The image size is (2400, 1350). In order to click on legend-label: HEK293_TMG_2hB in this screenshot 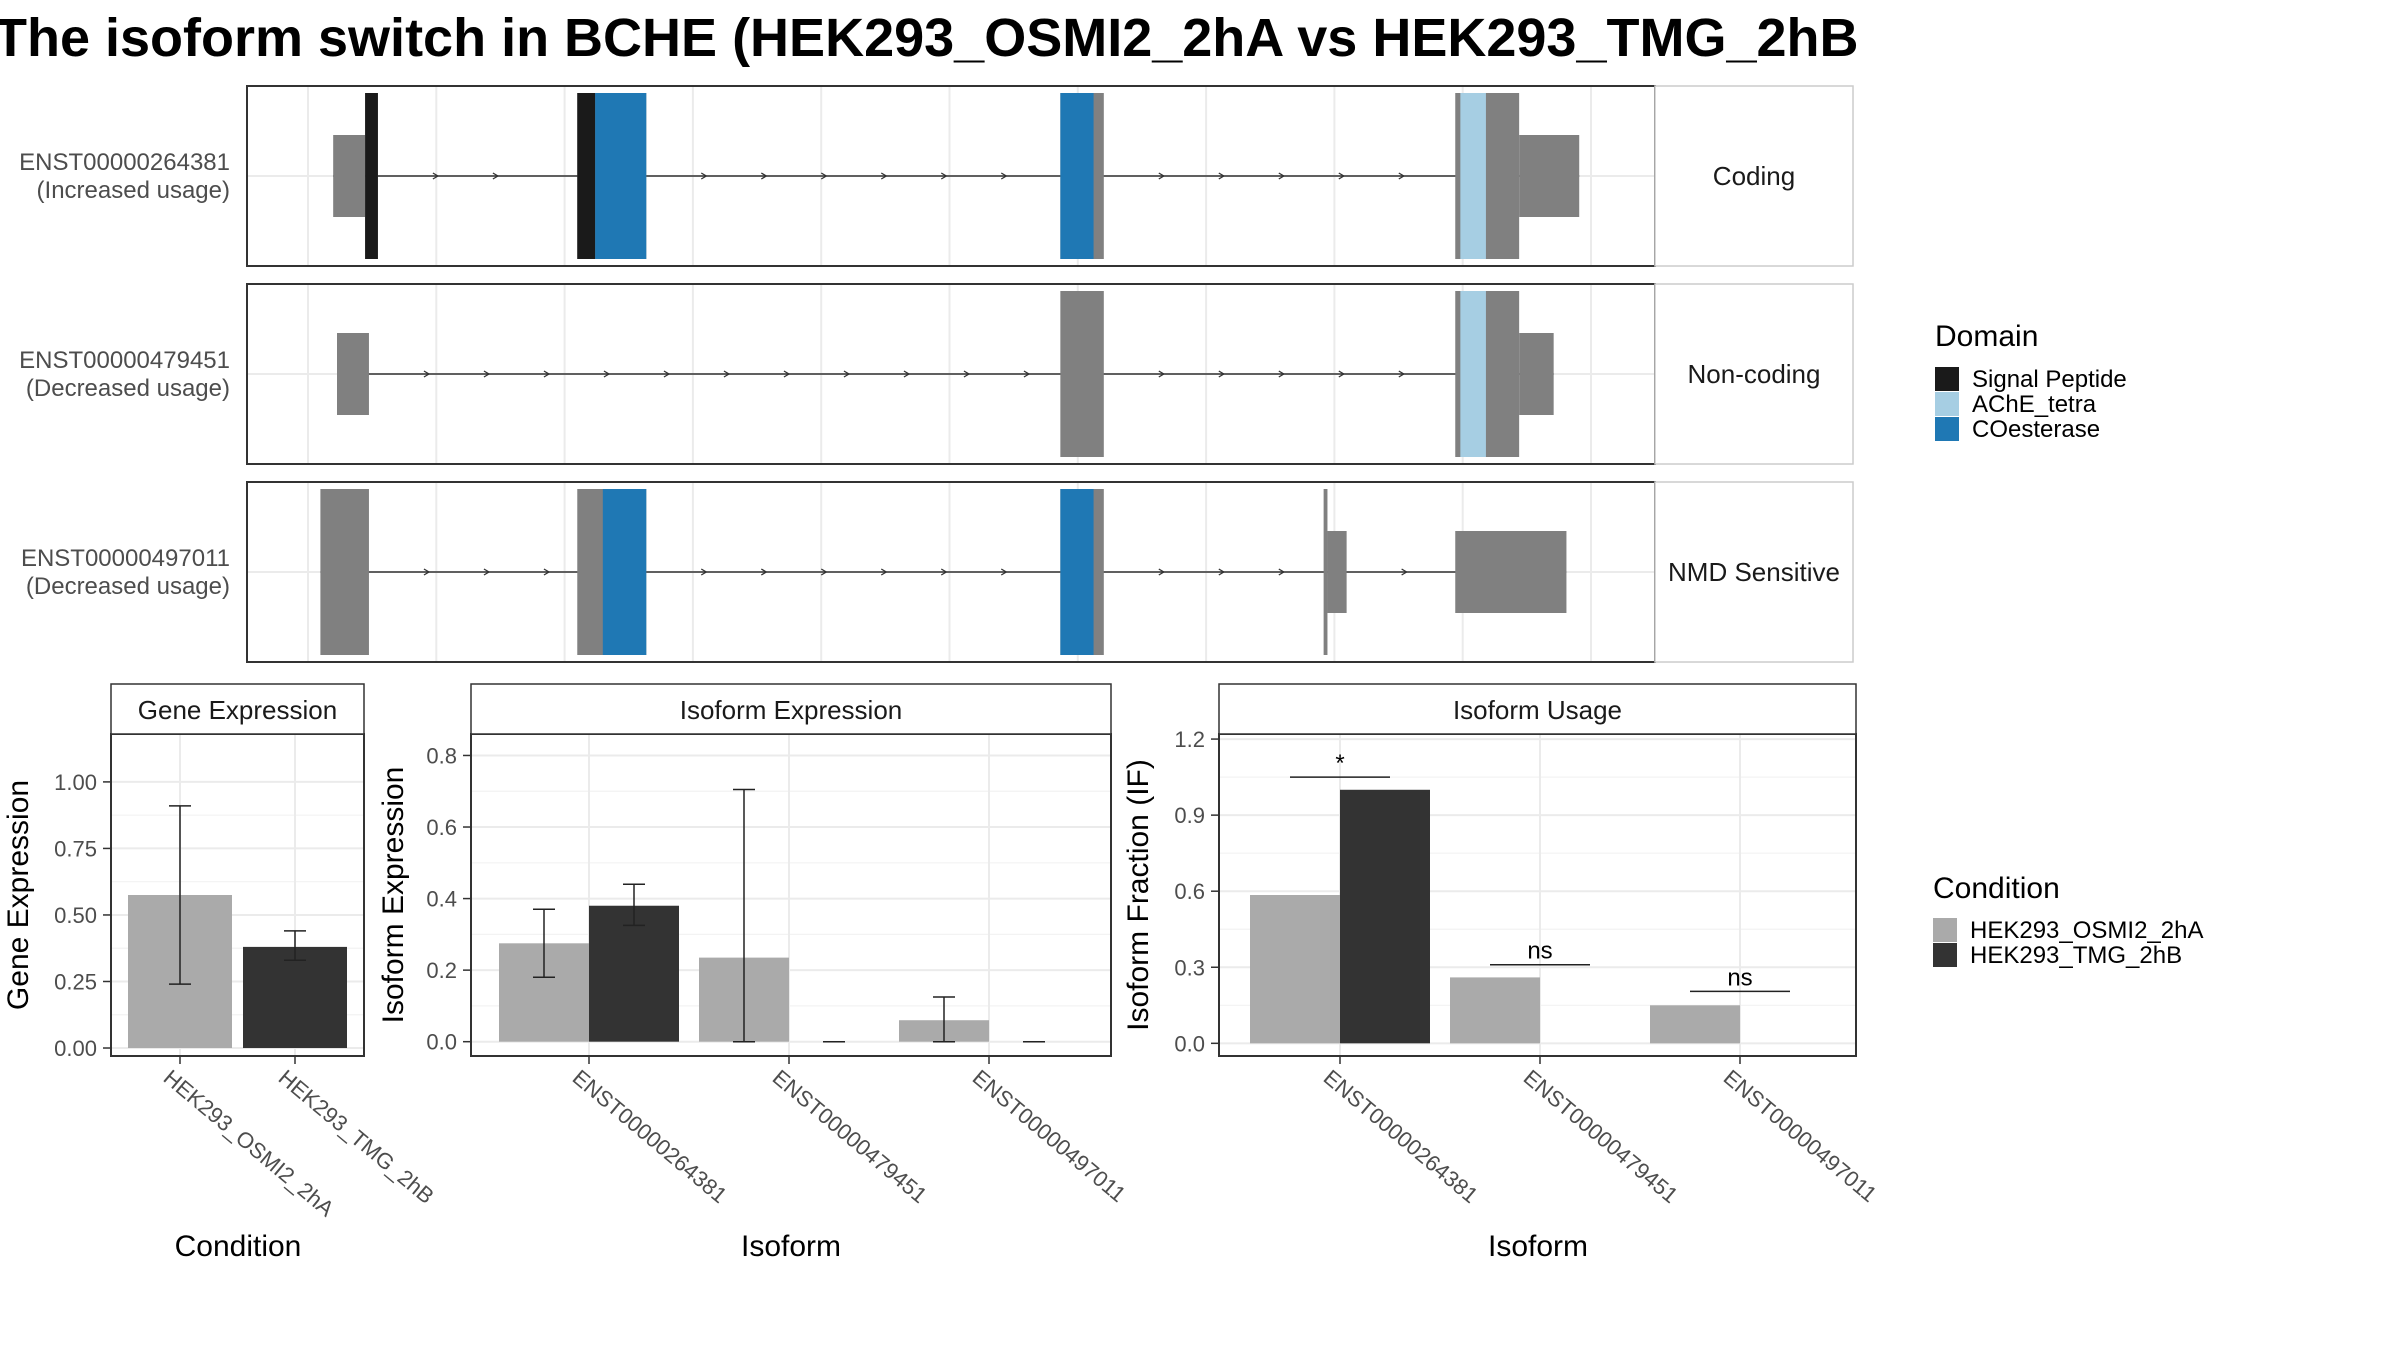, I will do `click(2076, 955)`.